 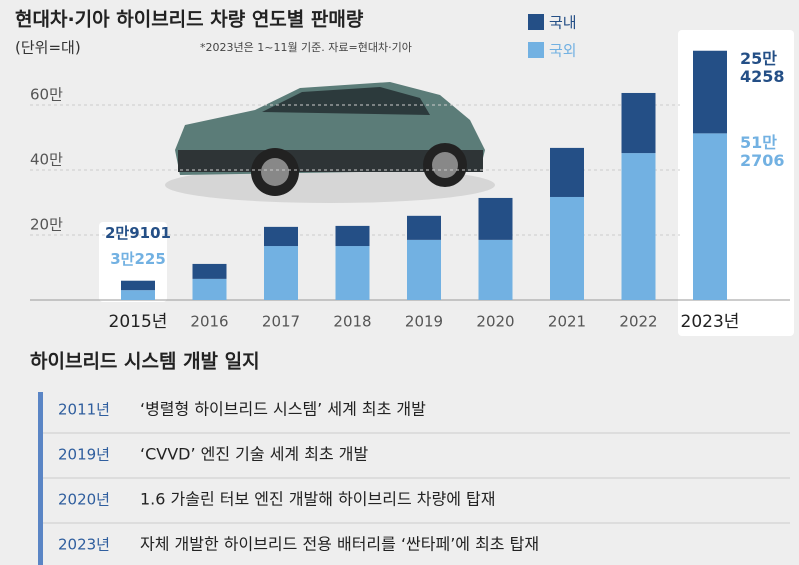 I want to click on legend-label: 국내, so click(x=563, y=23).